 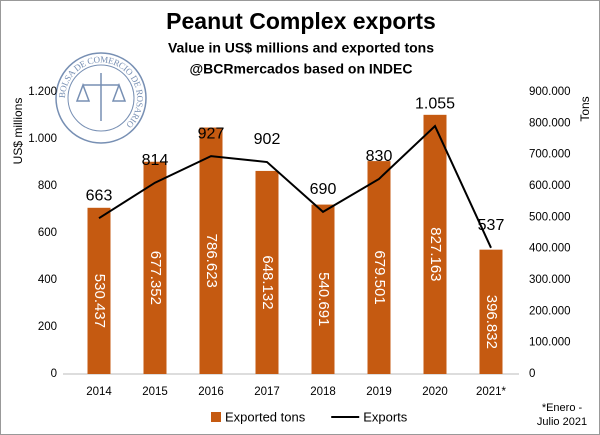 What do you see at coordinates (267, 282) in the screenshot?
I see `bar-value-label: 648.132` at bounding box center [267, 282].